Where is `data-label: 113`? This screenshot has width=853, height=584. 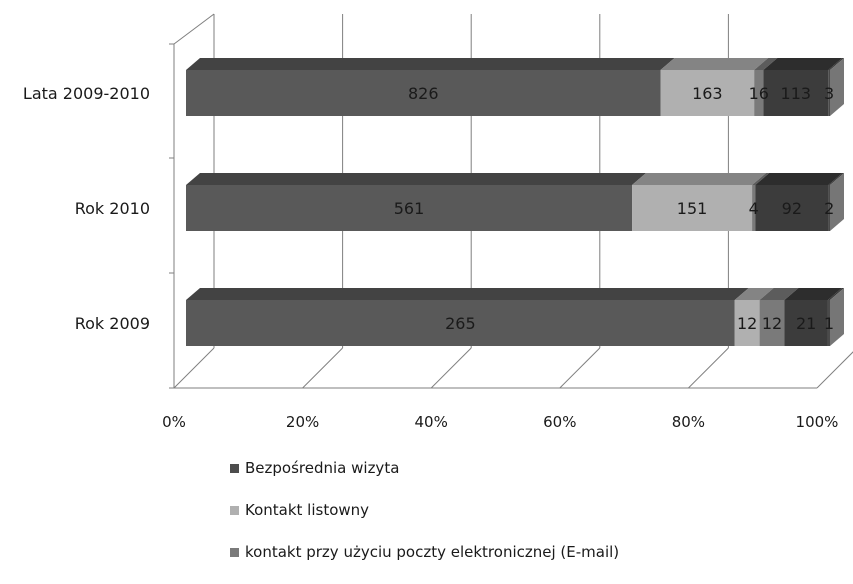 data-label: 113 is located at coordinates (796, 93).